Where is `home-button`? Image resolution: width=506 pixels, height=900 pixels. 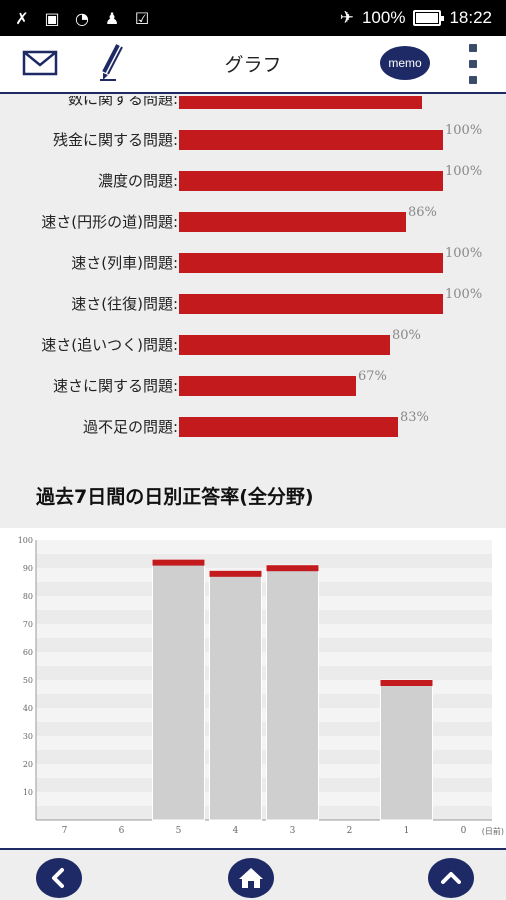 home-button is located at coordinates (251, 878).